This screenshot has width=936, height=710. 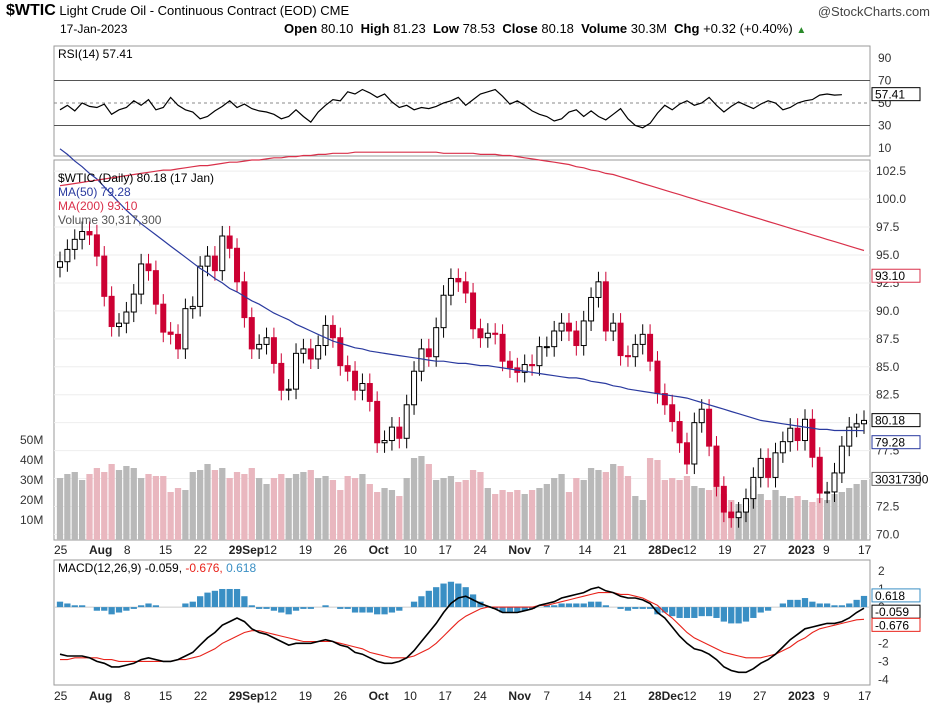 I want to click on macd-x-label: 27, so click(x=760, y=696).